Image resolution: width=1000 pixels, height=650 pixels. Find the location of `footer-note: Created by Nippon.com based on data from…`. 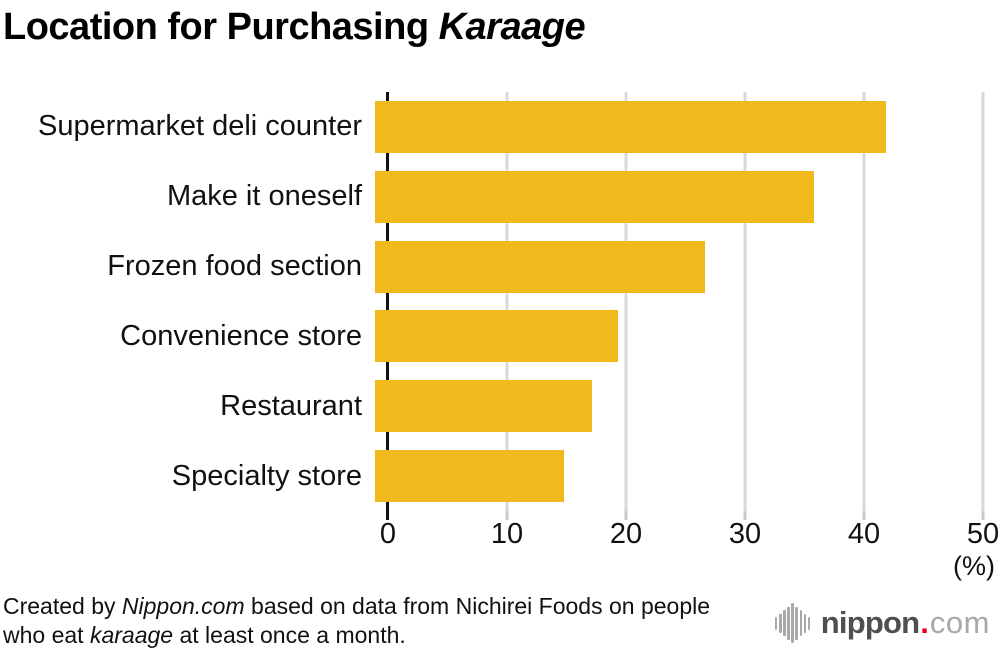

footer-note: Created by Nippon.com based on data from… is located at coordinates (365, 620).